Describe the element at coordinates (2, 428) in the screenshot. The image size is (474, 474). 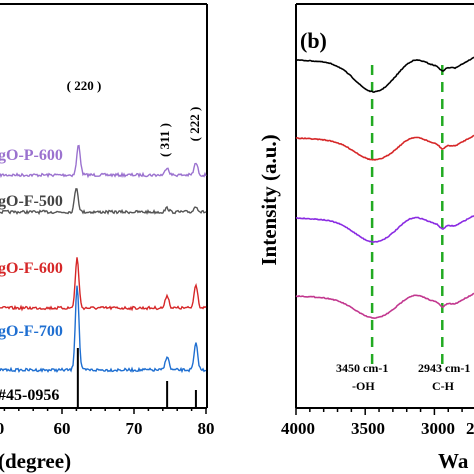
I see `xrd-x-tick-label: 0` at that location.